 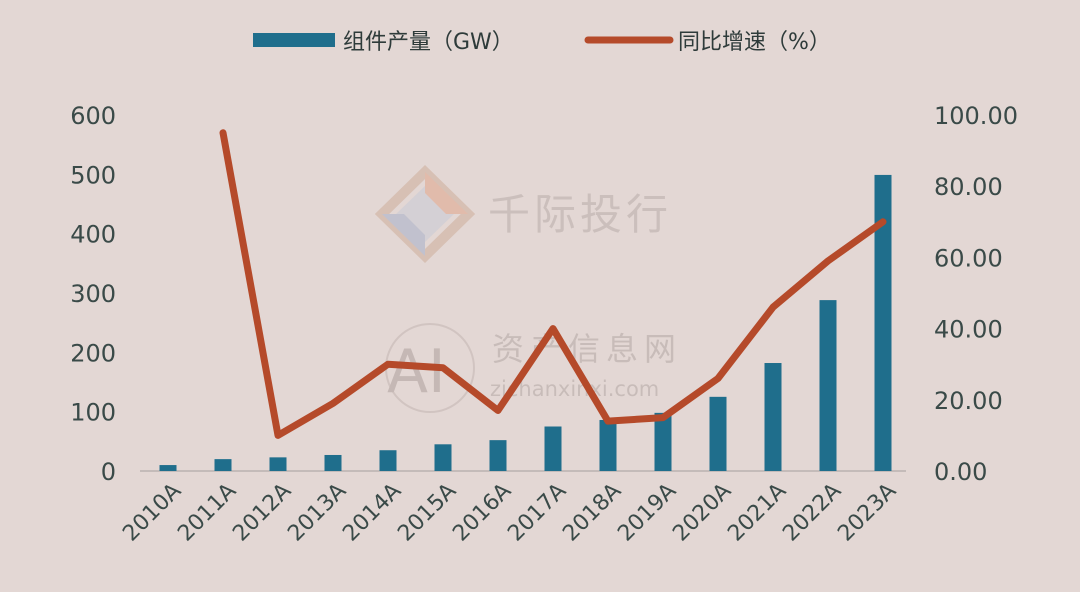 What do you see at coordinates (262, 513) in the screenshot?
I see `x-tick-label: 2012A` at bounding box center [262, 513].